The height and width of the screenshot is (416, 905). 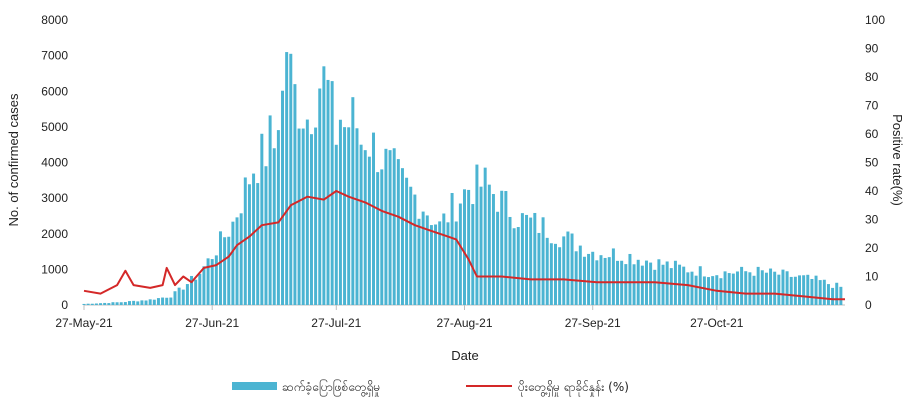 What do you see at coordinates (464, 323) in the screenshot?
I see `x-tick-label: 27-Aug-21` at bounding box center [464, 323].